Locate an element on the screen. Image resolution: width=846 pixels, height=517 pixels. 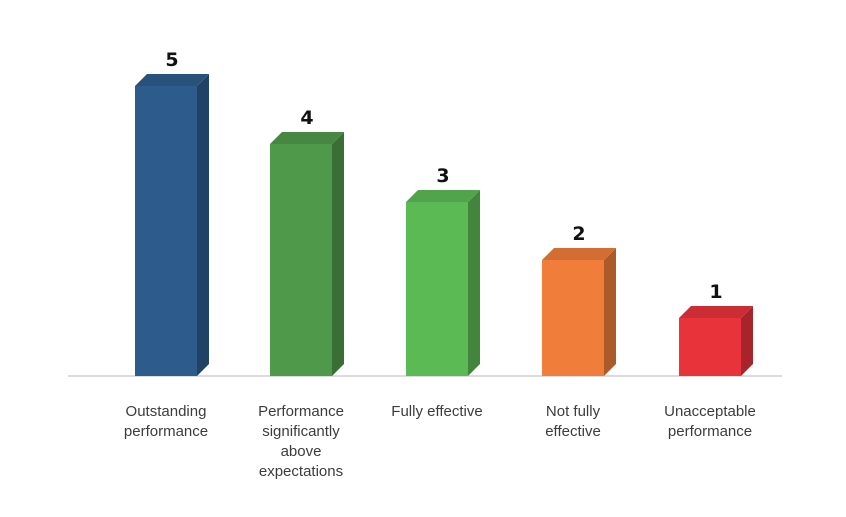
category-label-line: Outstanding is located at coordinates (166, 411).